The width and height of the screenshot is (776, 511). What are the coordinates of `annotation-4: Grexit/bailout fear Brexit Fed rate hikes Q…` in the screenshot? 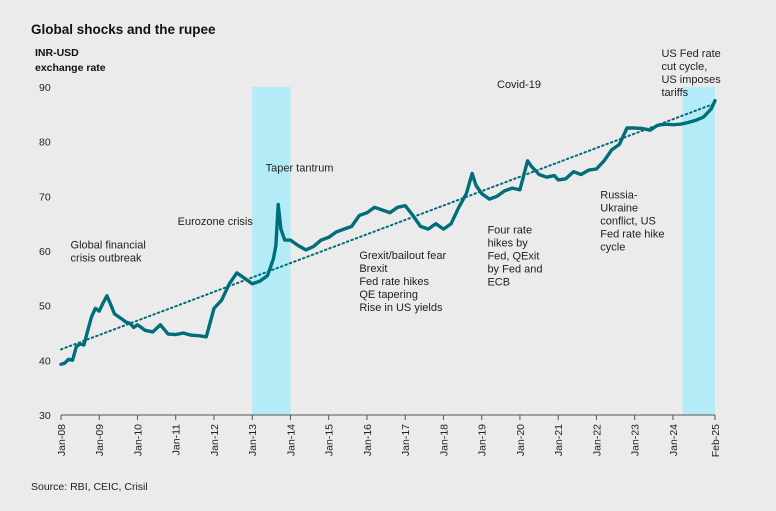 It's located at (402, 282).